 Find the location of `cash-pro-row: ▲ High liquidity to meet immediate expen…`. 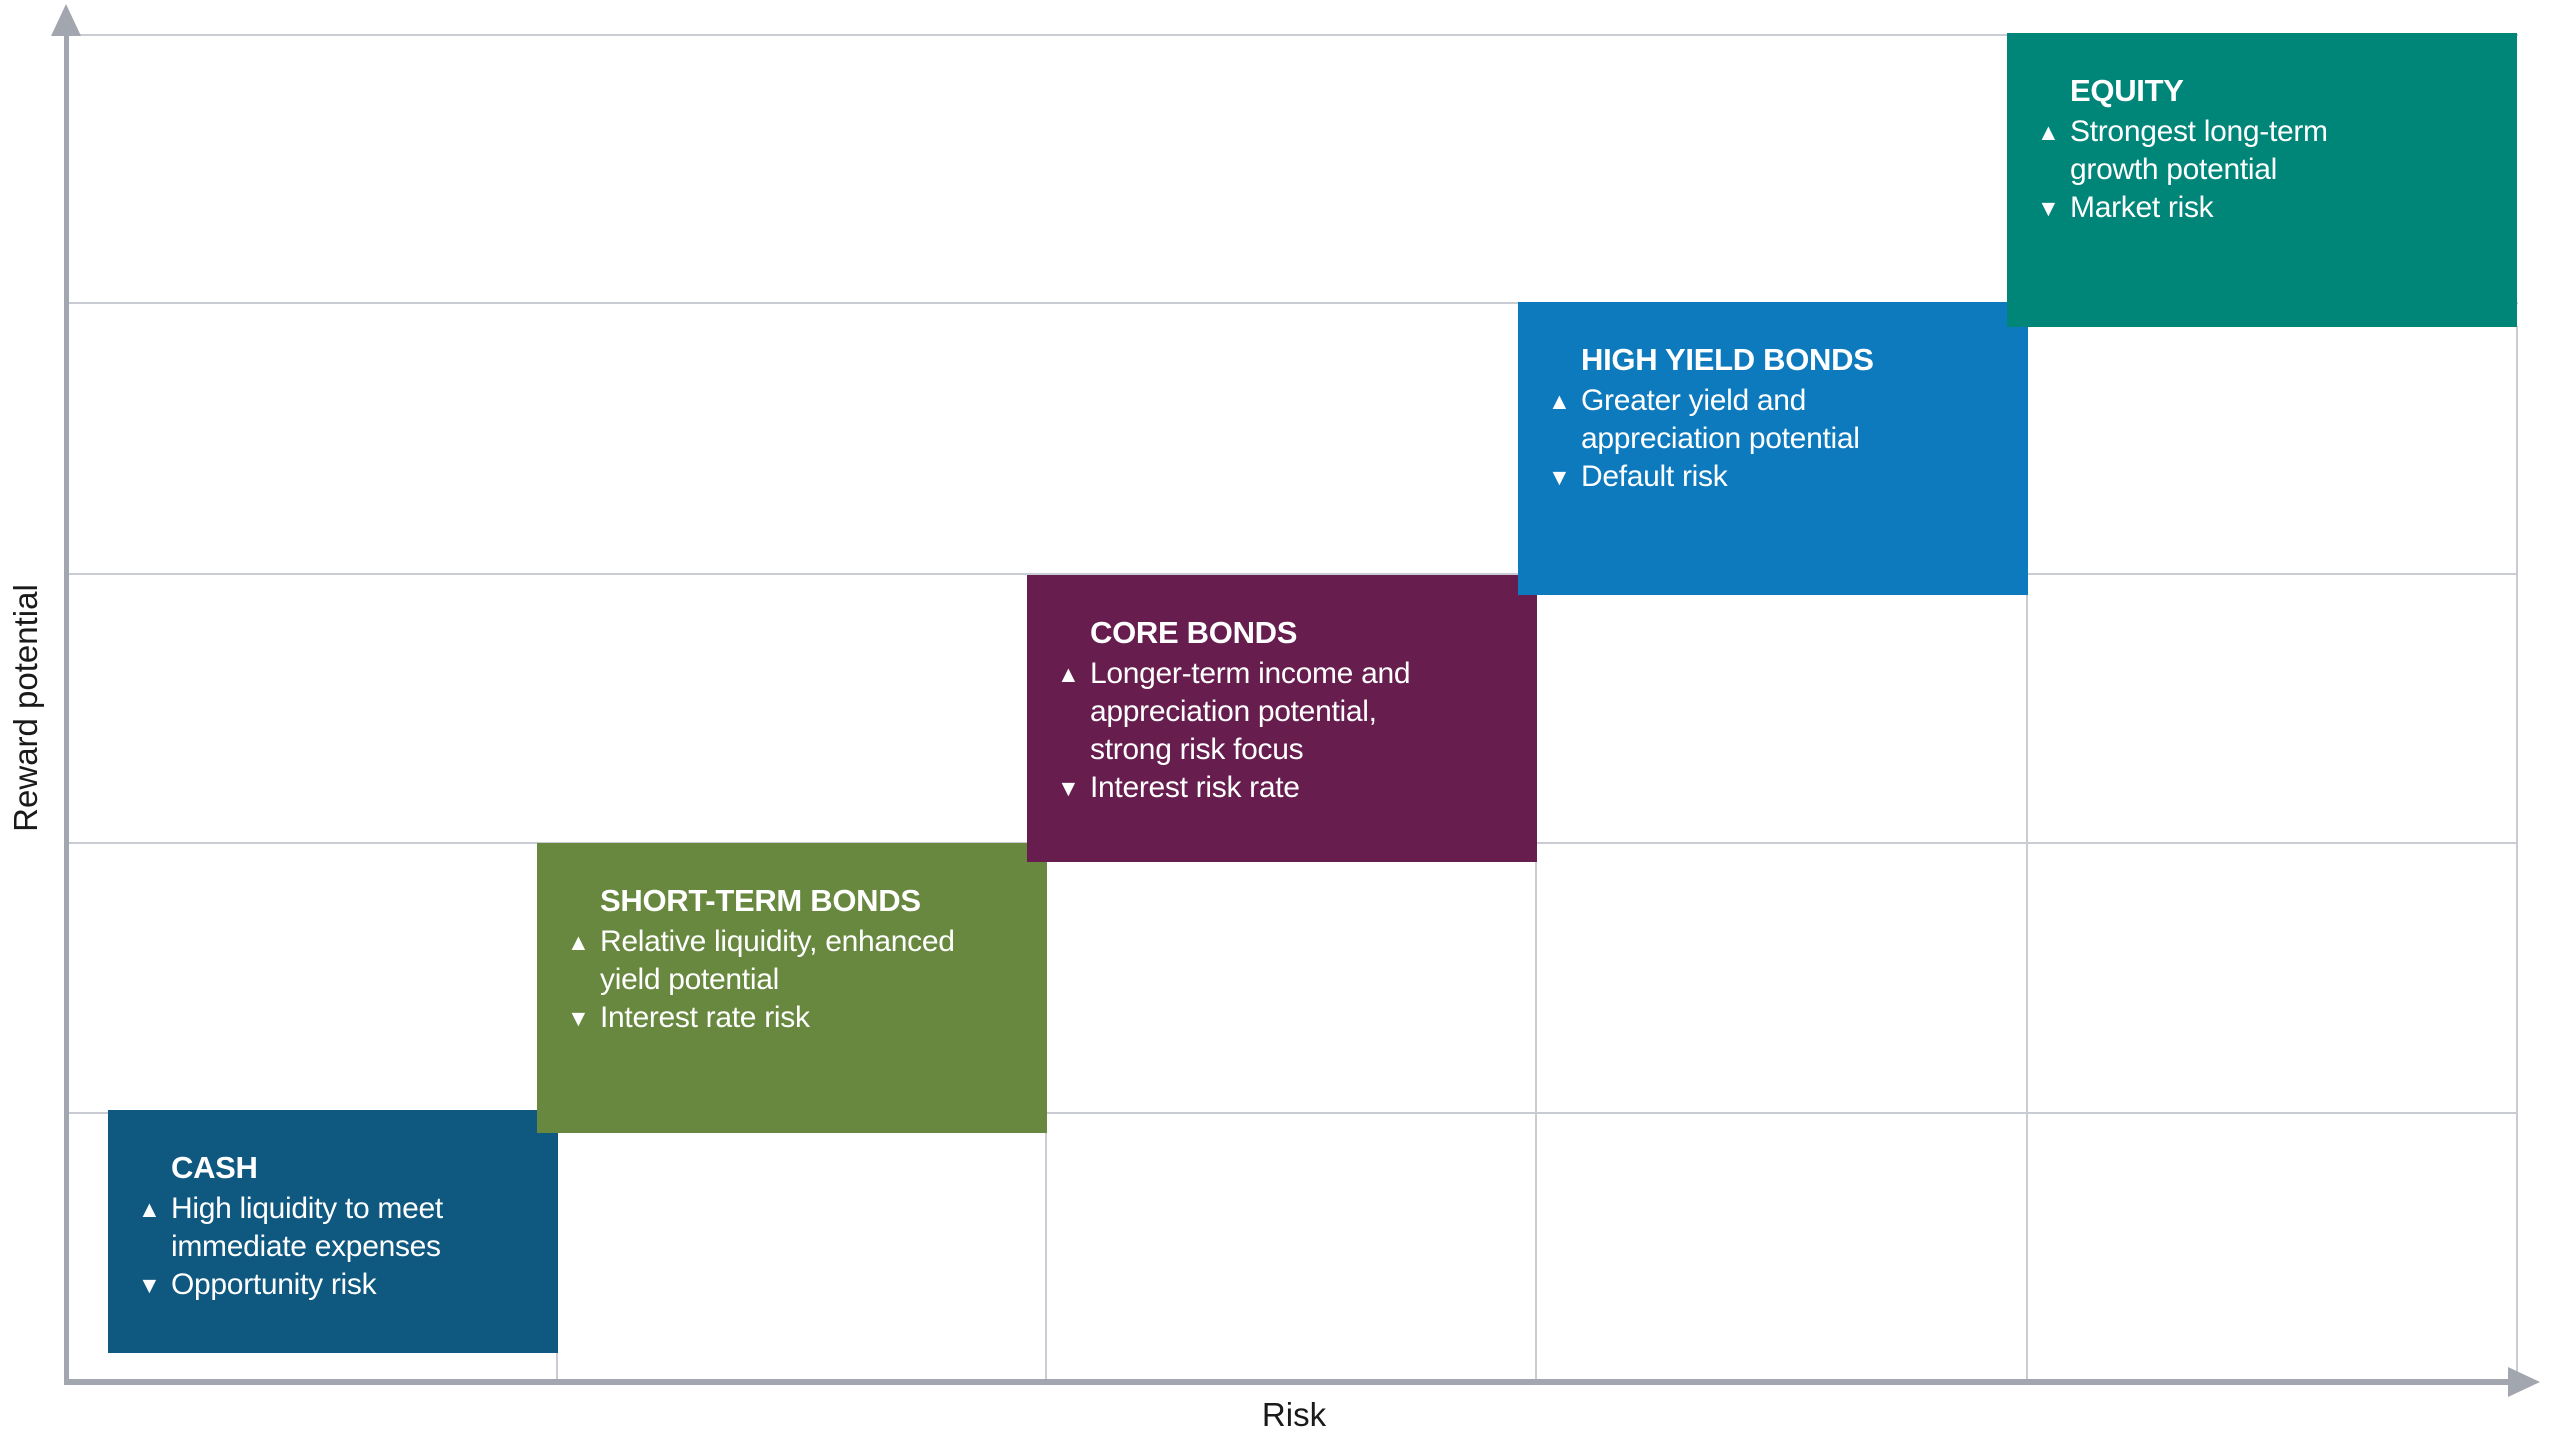

cash-pro-row: ▲ High liquidity to meet immediate expen… is located at coordinates (333, 1228).